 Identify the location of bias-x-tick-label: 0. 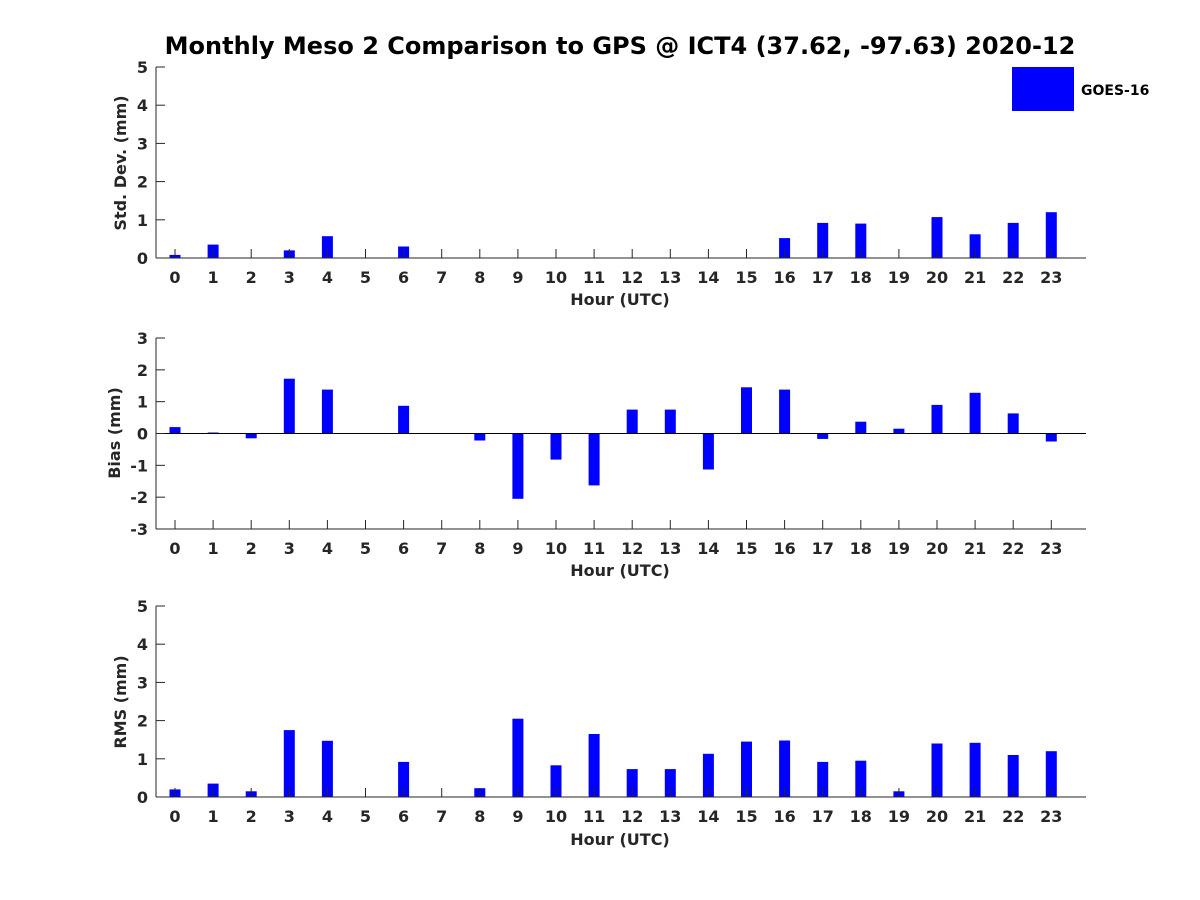
(174, 548).